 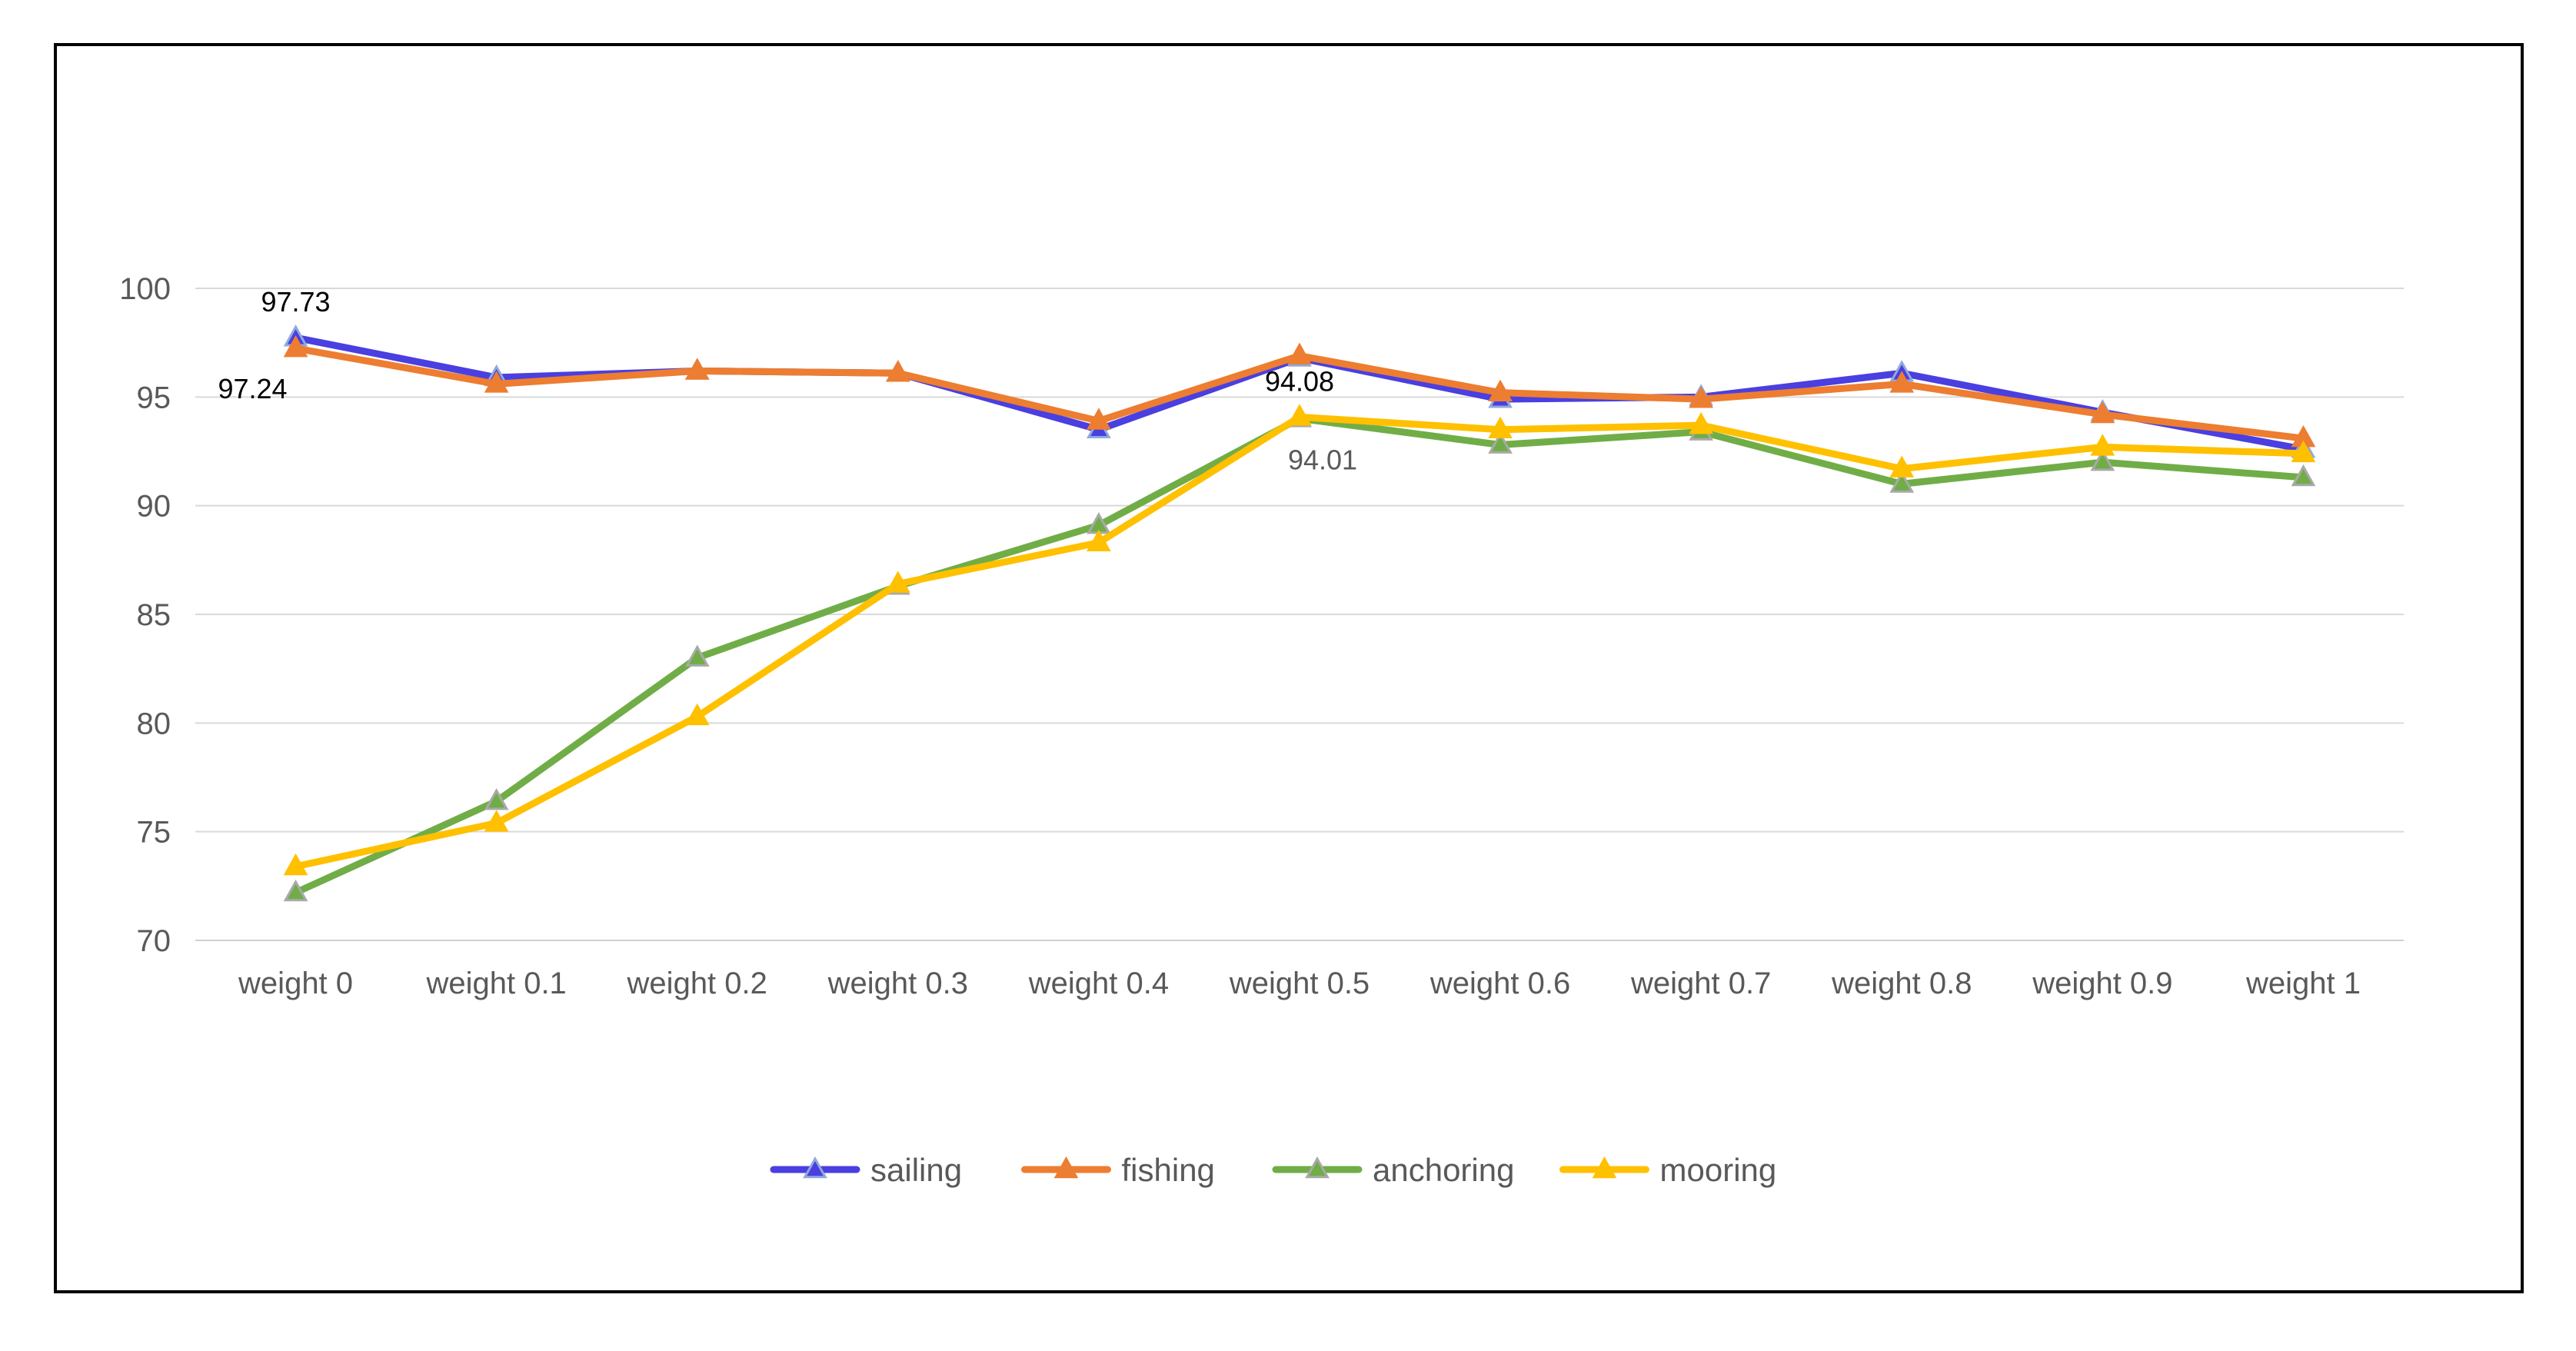 I want to click on legend-label: fishing, so click(x=1168, y=1170).